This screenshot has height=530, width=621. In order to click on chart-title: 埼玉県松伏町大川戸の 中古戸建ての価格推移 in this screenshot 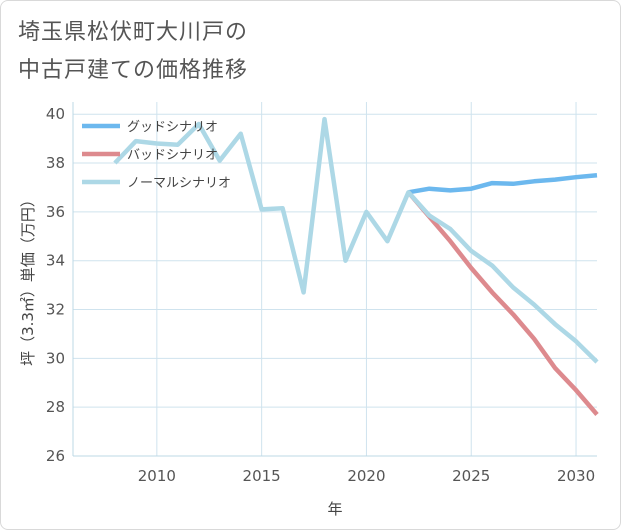, I will do `click(133, 52)`.